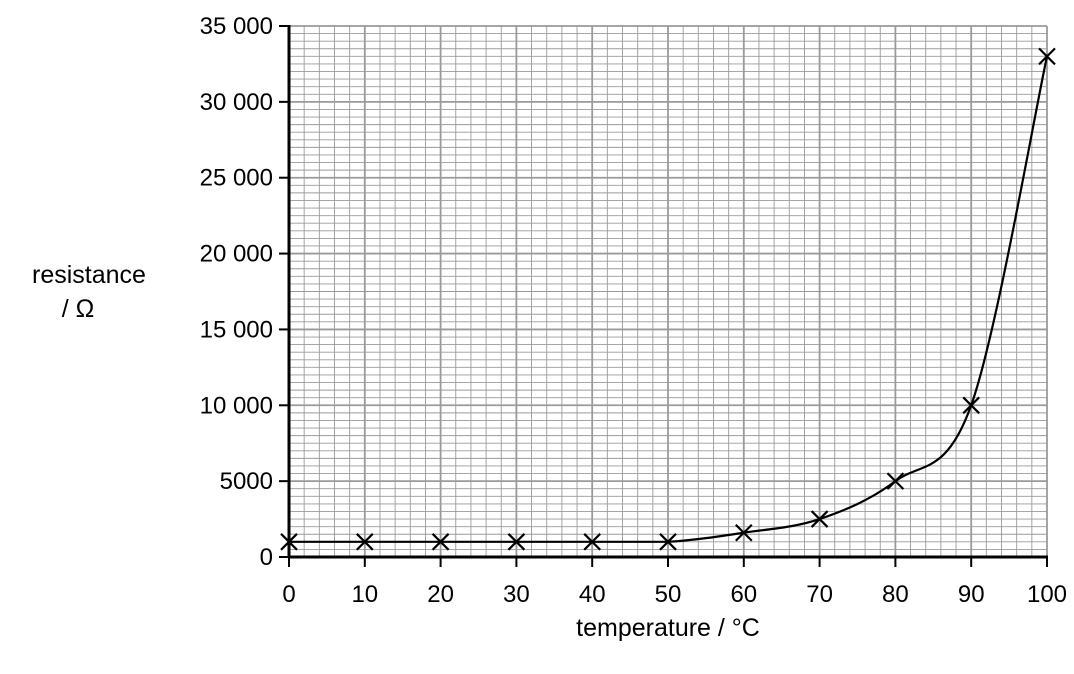 This screenshot has height=674, width=1074. Describe the element at coordinates (364, 594) in the screenshot. I see `x-tick-label: 10` at that location.